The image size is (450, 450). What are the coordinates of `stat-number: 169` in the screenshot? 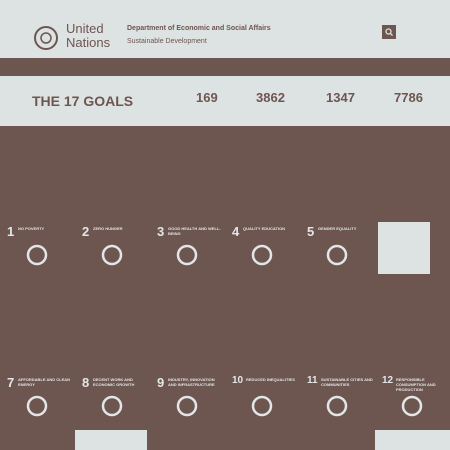 It's located at (207, 97).